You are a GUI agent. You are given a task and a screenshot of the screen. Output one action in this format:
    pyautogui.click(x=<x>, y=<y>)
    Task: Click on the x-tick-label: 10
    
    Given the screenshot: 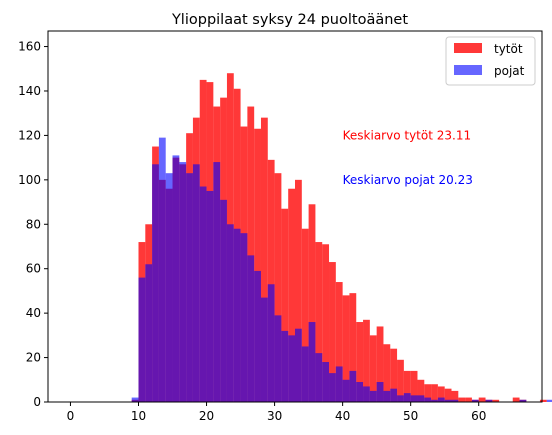 What is the action you would take?
    pyautogui.click(x=138, y=416)
    